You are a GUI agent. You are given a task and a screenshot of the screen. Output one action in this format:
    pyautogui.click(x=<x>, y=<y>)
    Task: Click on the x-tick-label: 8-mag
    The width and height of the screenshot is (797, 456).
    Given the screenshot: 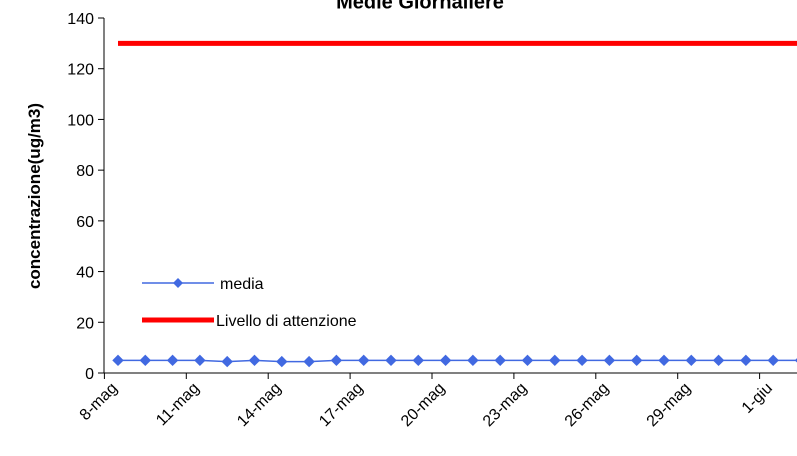 What is the action you would take?
    pyautogui.click(x=99, y=402)
    